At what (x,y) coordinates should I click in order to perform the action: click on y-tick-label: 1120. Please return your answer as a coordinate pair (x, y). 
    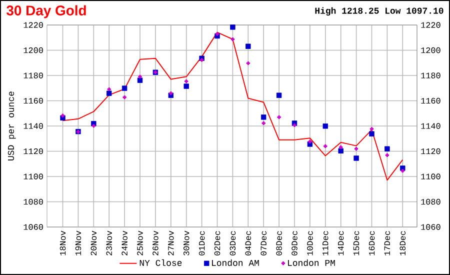
    Looking at the image, I should click on (33, 151).